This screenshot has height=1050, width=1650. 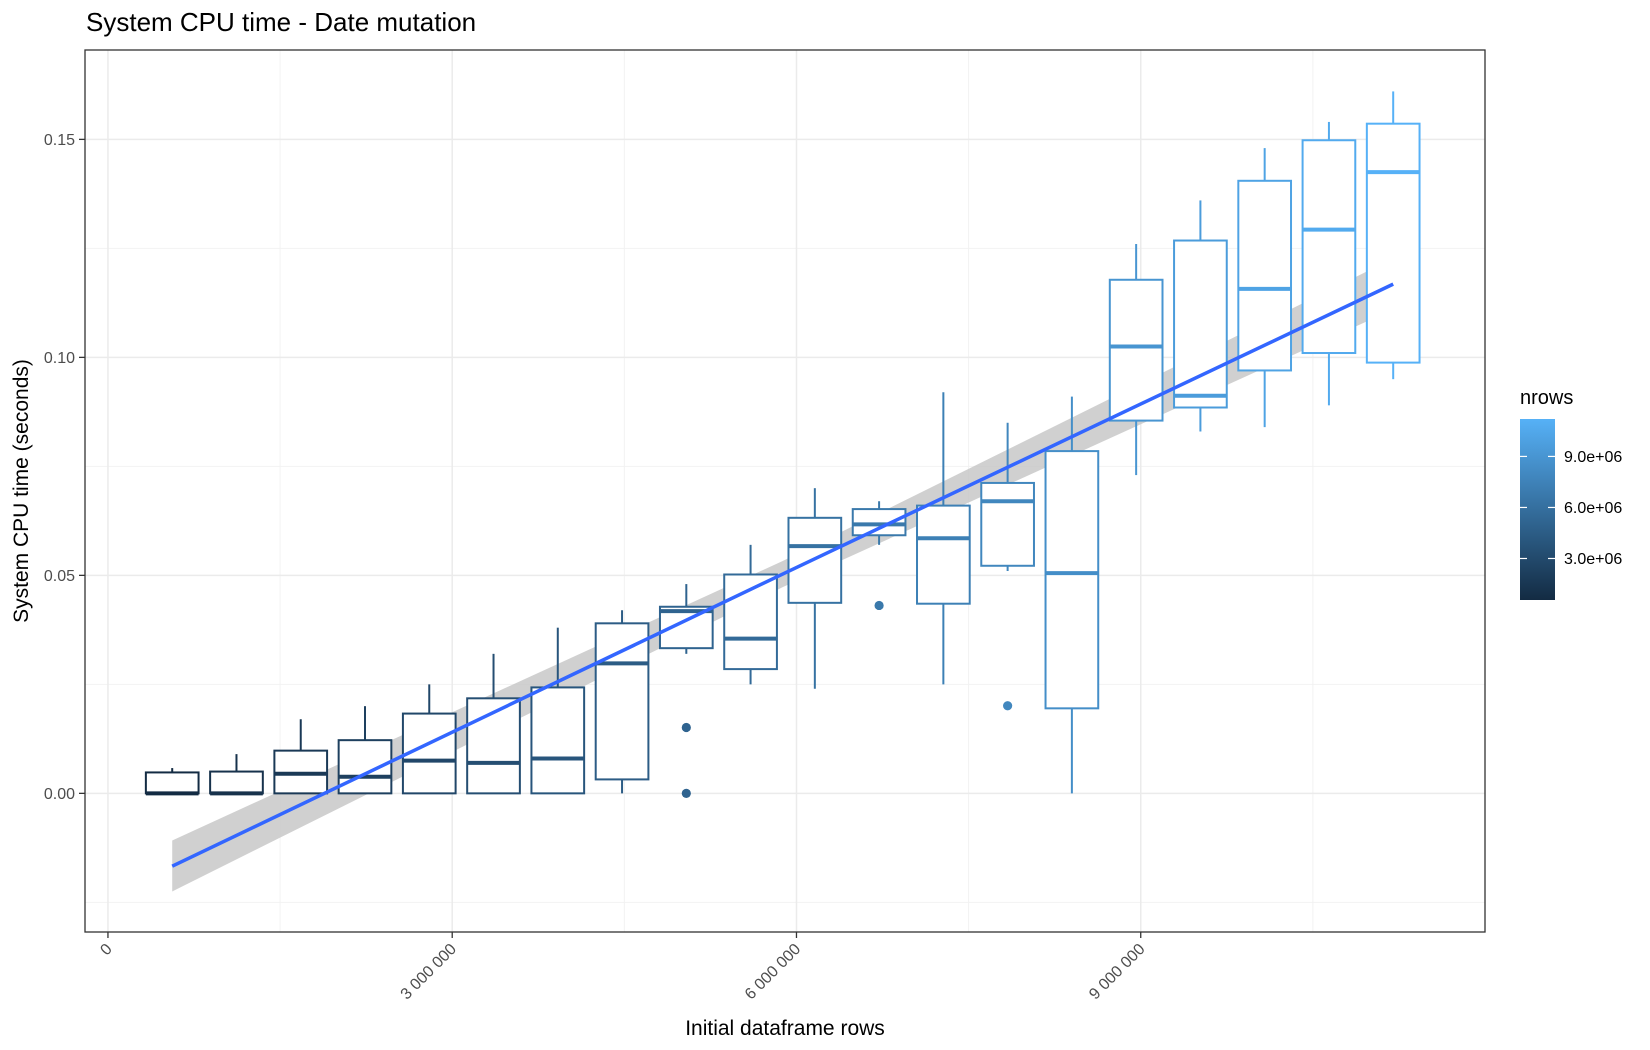 What do you see at coordinates (64, 467) in the screenshot?
I see `y-axis-ticks: 0.00 0.05 0.10 0.15` at bounding box center [64, 467].